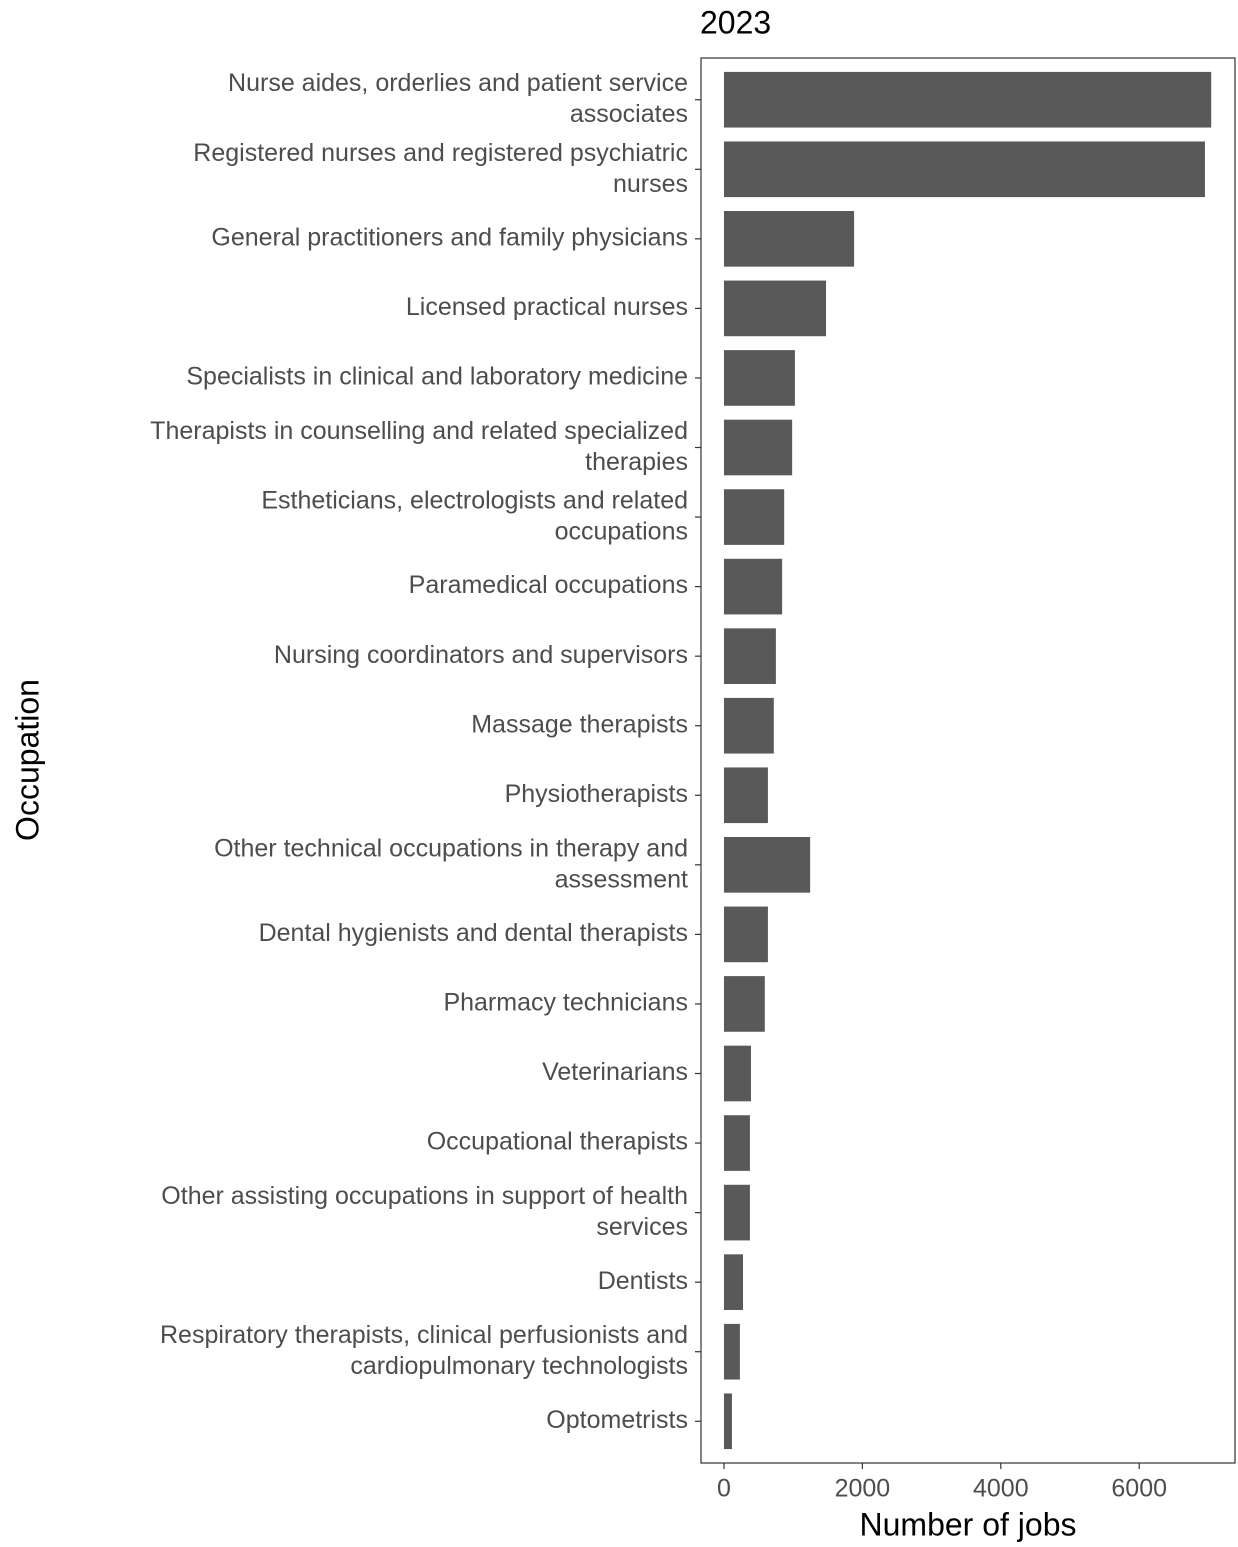 The height and width of the screenshot is (1547, 1238). I want to click on y-tick-label: Occupational therapists, so click(557, 1142).